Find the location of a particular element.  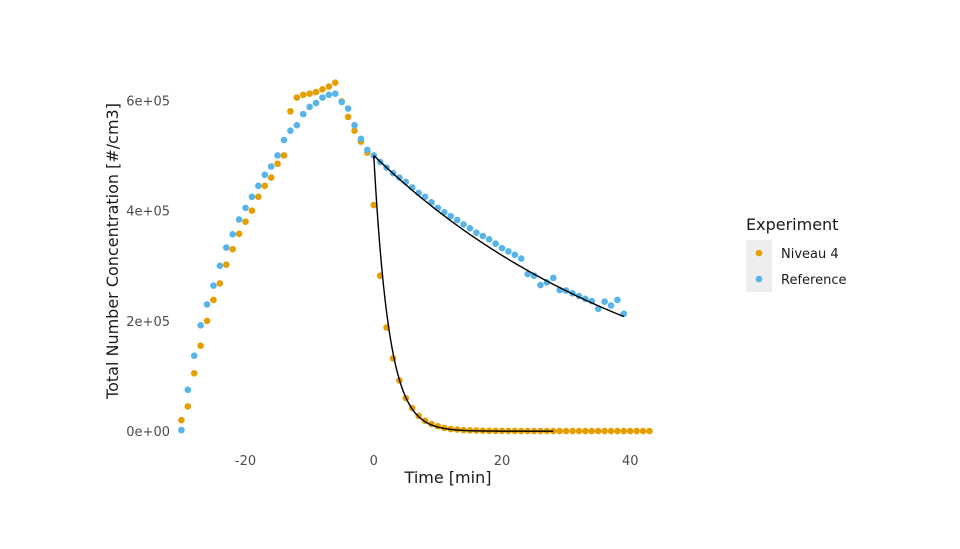

legend: Experiment Niveau 4 Reference is located at coordinates (796, 253).